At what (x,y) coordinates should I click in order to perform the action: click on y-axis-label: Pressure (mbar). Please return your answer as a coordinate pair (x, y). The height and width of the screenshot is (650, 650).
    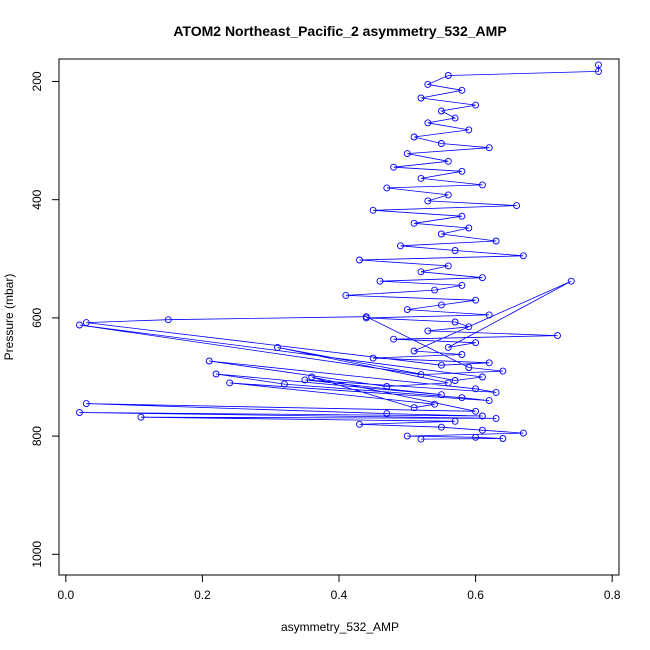
    Looking at the image, I should click on (9, 317).